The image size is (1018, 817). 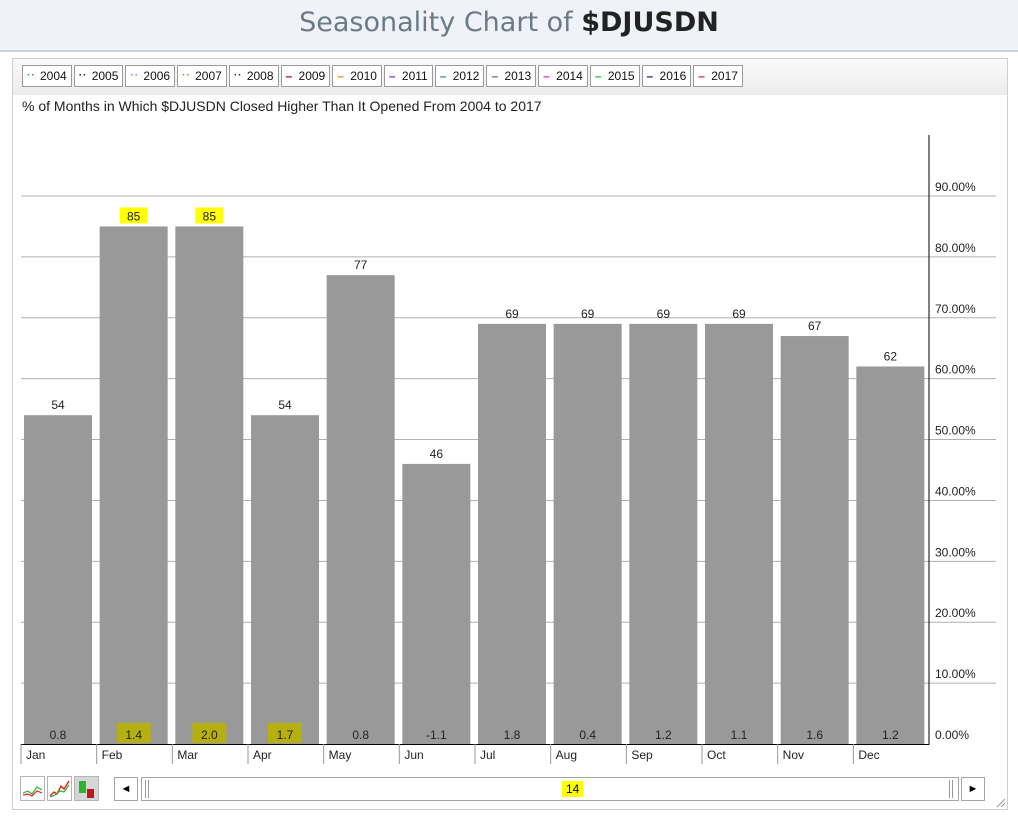 What do you see at coordinates (260, 76) in the screenshot?
I see `legend-label: 2008` at bounding box center [260, 76].